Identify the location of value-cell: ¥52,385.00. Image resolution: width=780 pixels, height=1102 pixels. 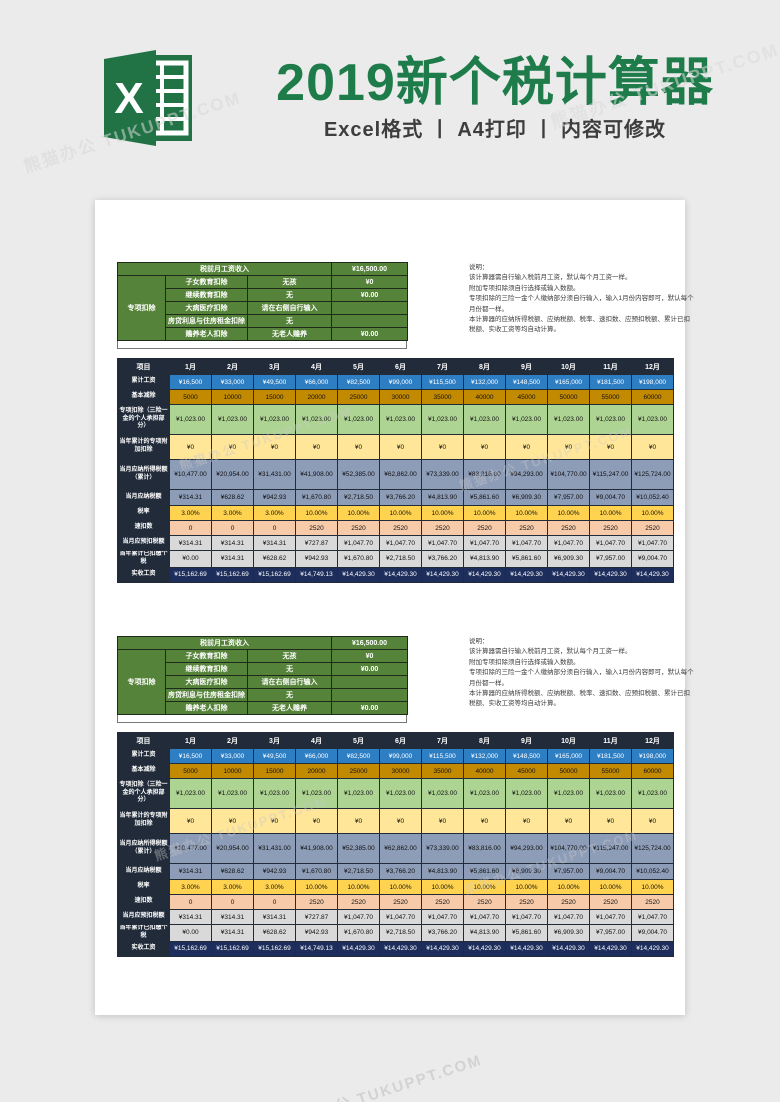
(358, 848).